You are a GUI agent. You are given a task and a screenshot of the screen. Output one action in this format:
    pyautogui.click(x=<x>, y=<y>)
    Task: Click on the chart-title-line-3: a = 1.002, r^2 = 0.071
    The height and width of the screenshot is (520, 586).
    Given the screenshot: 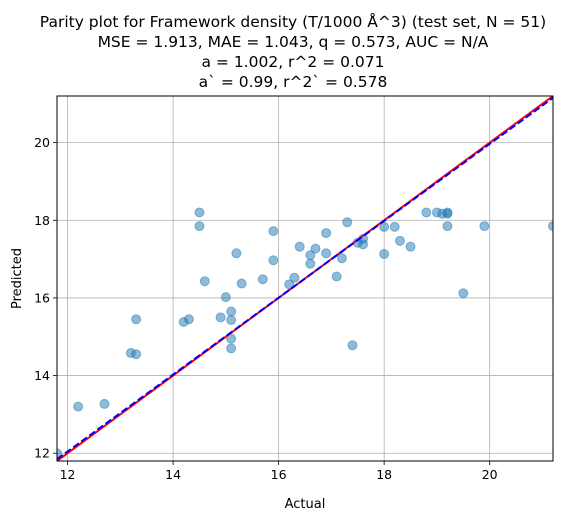 What is the action you would take?
    pyautogui.click(x=293, y=62)
    